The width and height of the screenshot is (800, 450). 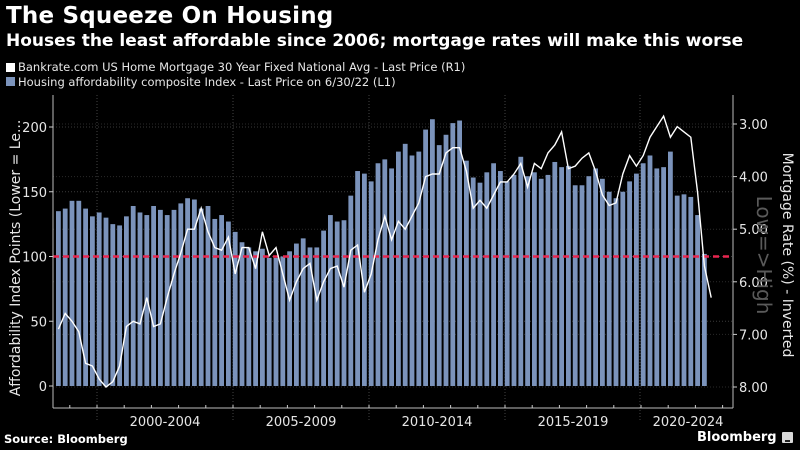 I want to click on y2-tick-label: 4.00, so click(x=753, y=178).